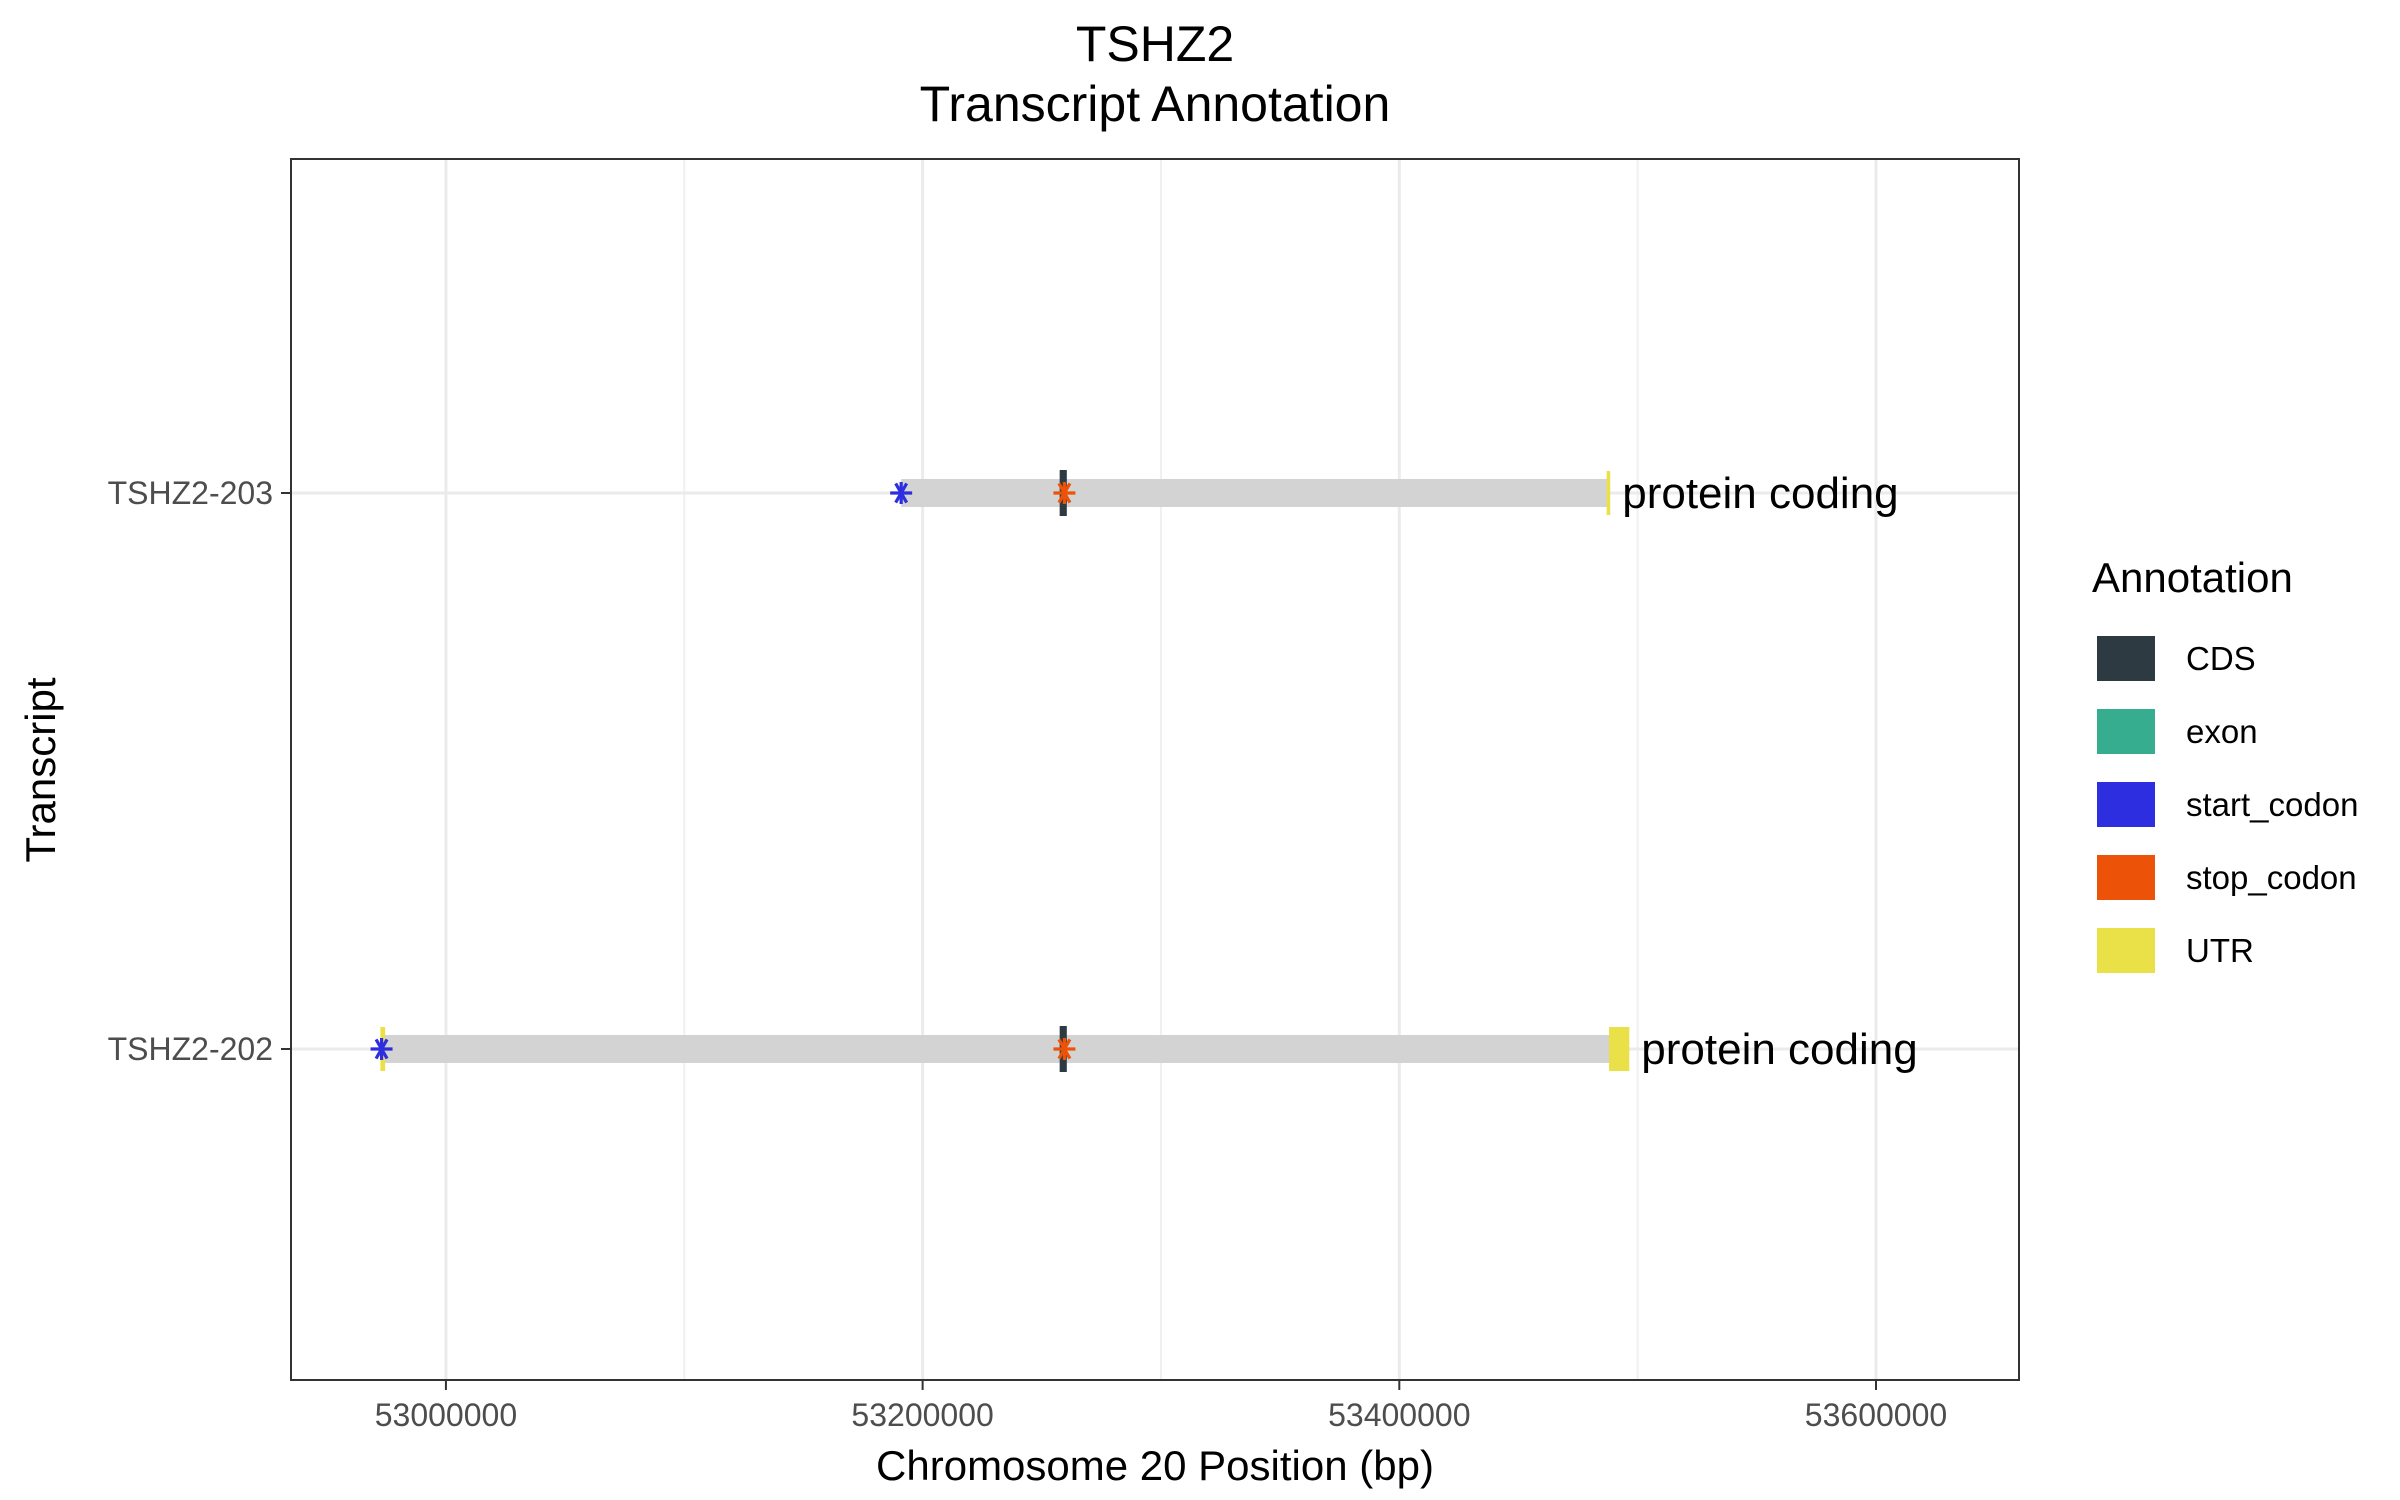  What do you see at coordinates (1161, 1406) in the screenshot?
I see `x-axis: 53000000 53200000 53400000 53600000` at bounding box center [1161, 1406].